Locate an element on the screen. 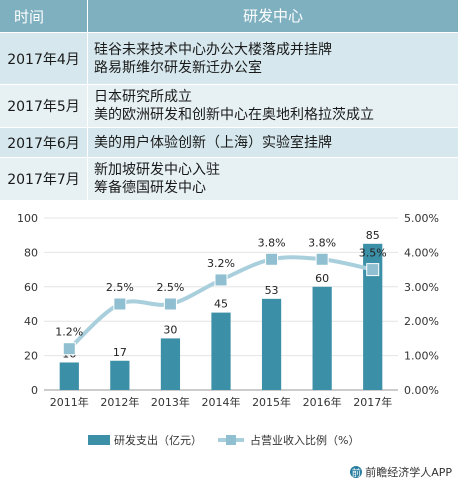 This screenshot has height=488, width=458. table-row: 2017年4月 硅谷未来技术中心办公大楼落成并挂牌 路易斯维尔研发新迁办公室 is located at coordinates (229, 59).